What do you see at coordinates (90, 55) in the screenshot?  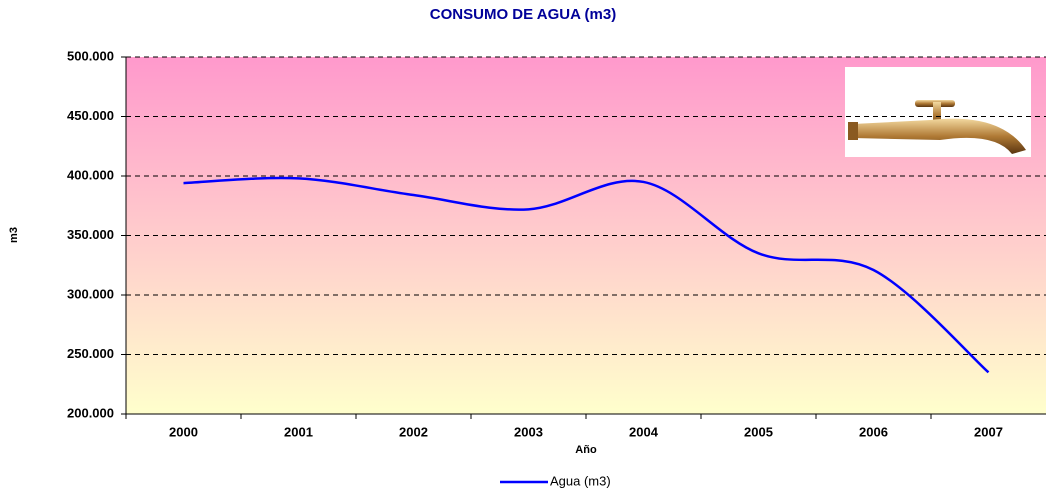 I see `y-tick-label: 500.000` at bounding box center [90, 55].